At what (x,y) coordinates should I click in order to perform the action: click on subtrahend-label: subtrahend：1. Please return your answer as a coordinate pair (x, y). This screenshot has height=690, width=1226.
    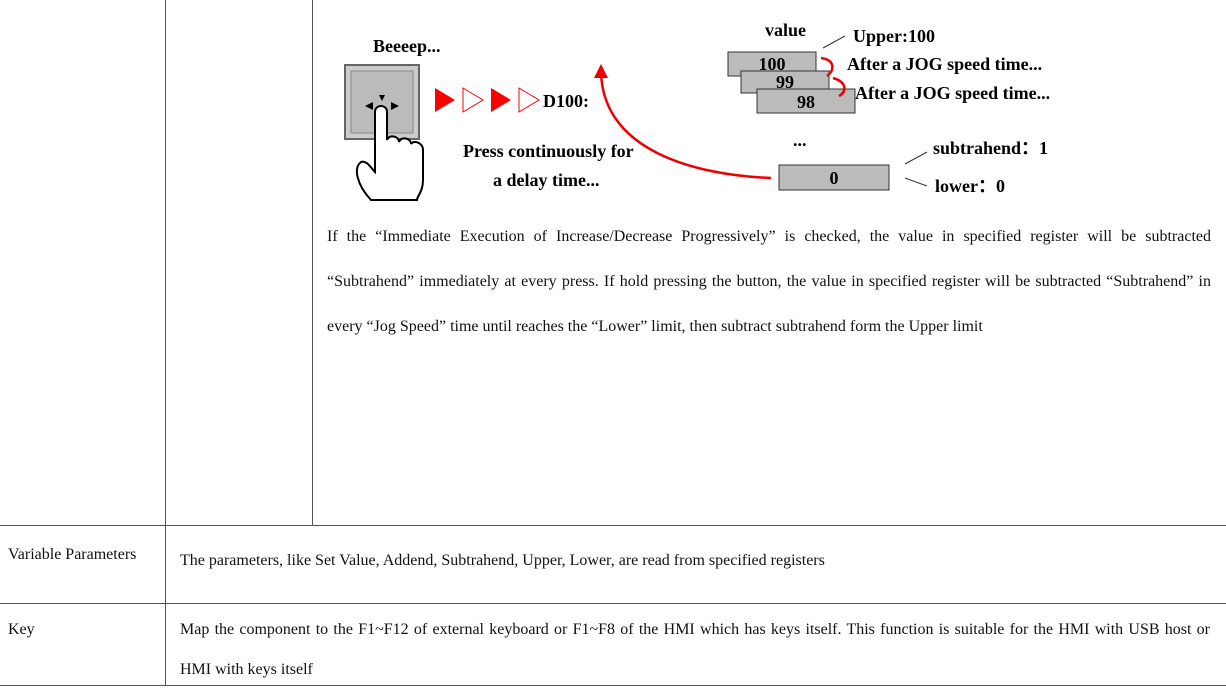
    Looking at the image, I should click on (990, 148).